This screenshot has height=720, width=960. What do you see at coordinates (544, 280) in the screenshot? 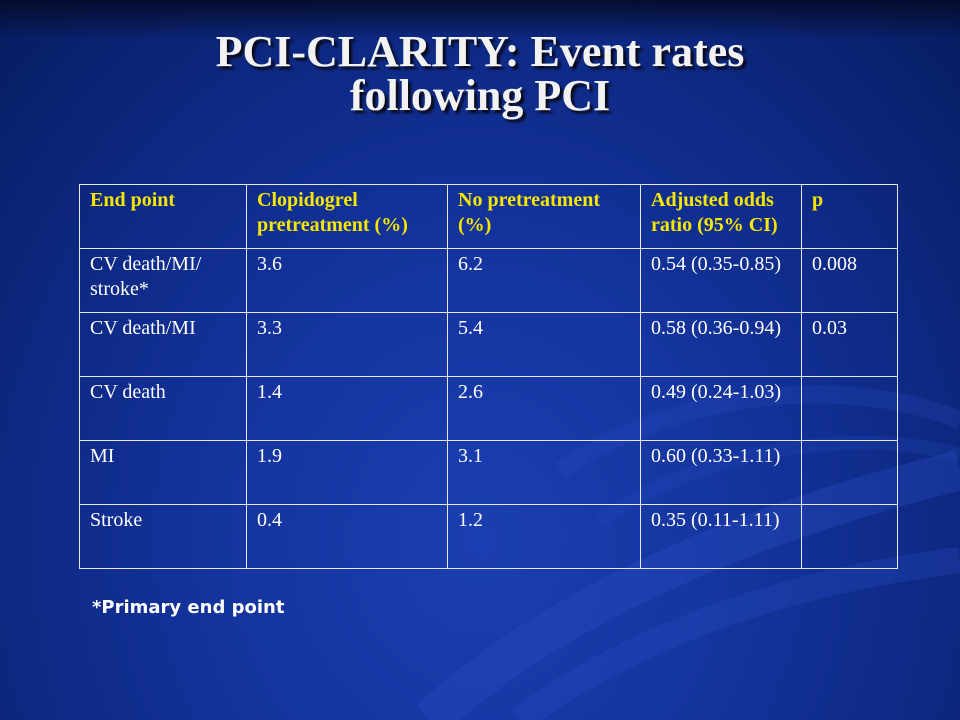
I see `cell-no-pretreatment: 6.2` at bounding box center [544, 280].